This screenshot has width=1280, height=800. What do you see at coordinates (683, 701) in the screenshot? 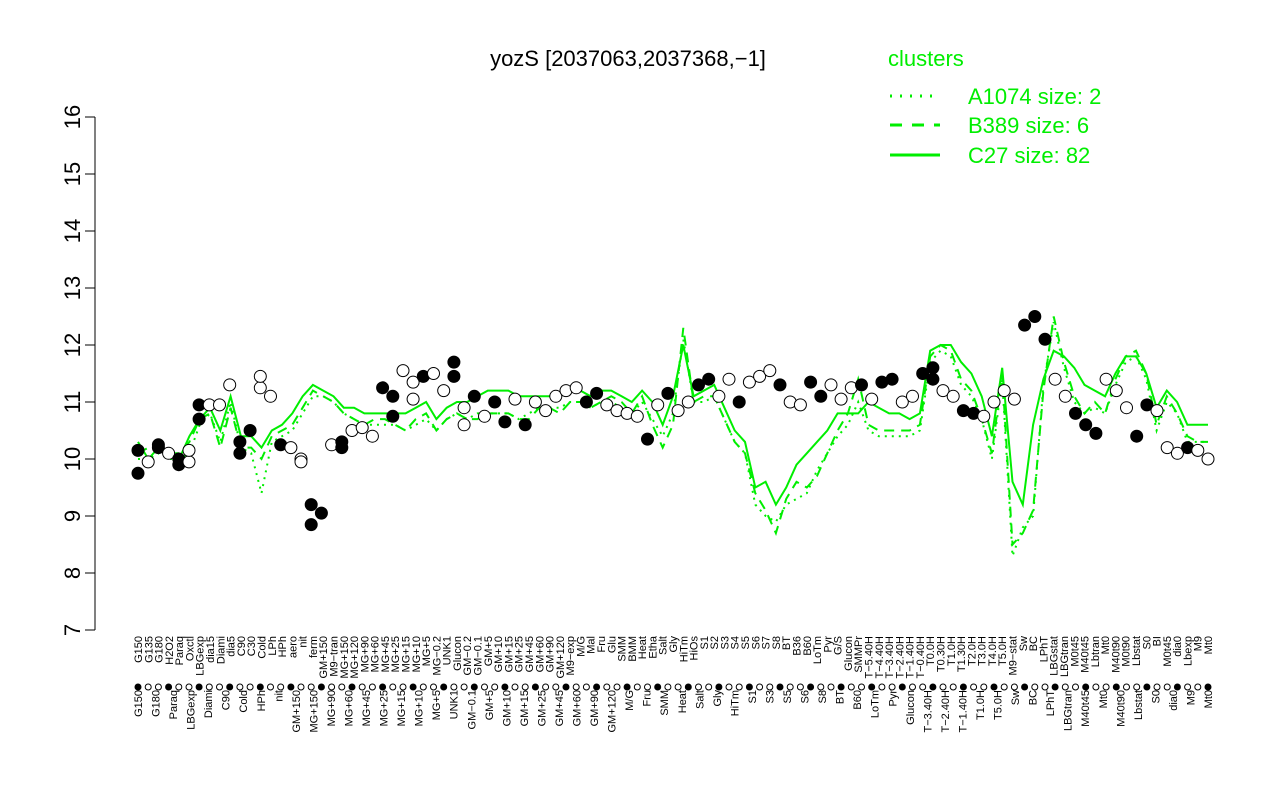
I see `x-tick-label-bottom: Heat` at bounding box center [683, 701].